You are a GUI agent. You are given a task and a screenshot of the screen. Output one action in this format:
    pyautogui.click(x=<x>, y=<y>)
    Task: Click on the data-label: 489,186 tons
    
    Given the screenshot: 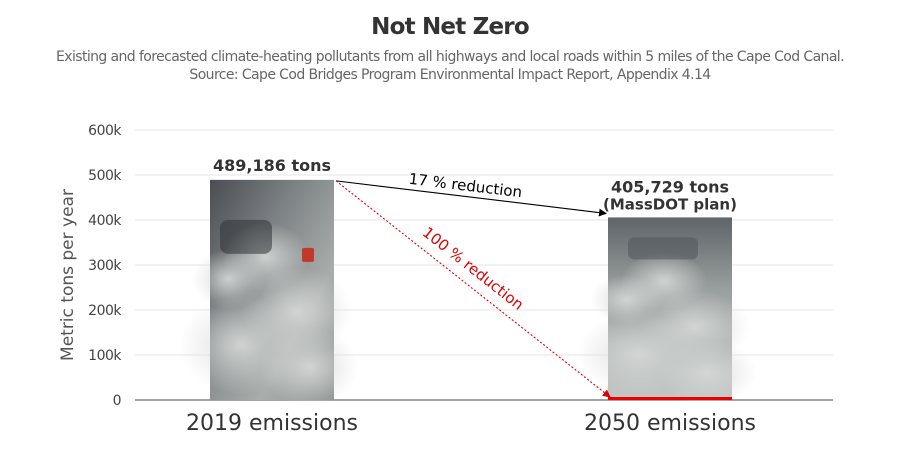 What is the action you would take?
    pyautogui.click(x=272, y=165)
    